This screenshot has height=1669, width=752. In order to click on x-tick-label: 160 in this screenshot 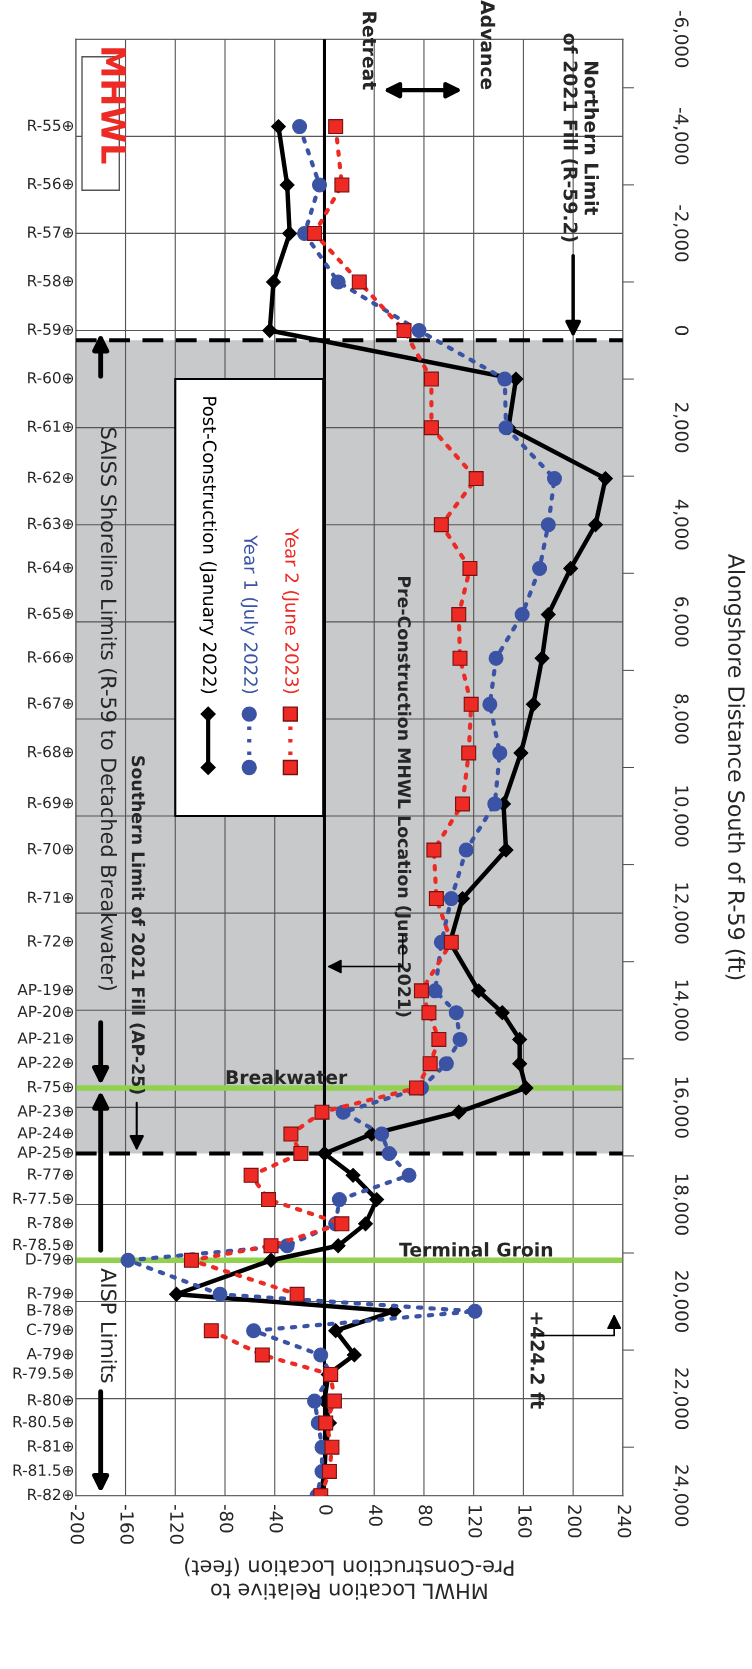, I will do `click(525, 1522)`.